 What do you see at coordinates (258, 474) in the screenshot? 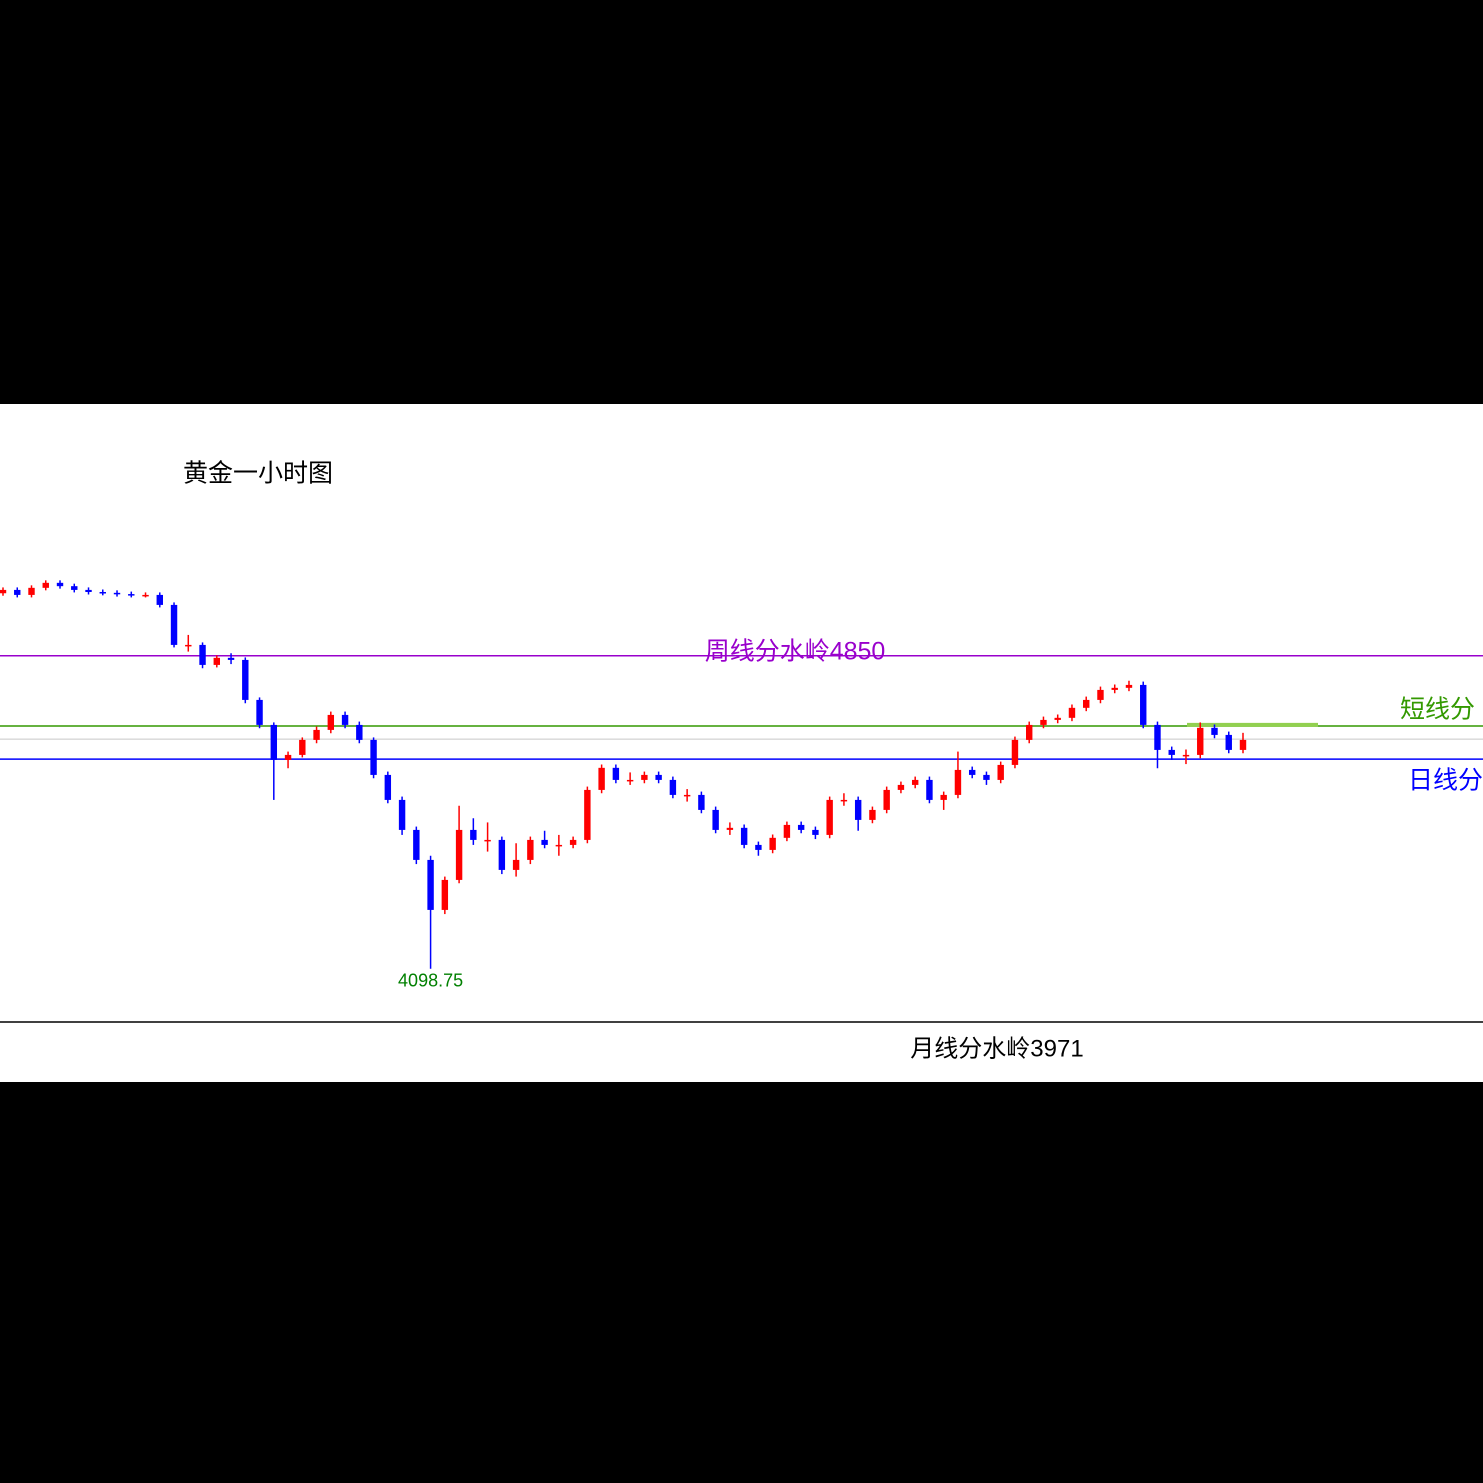
I see `chart-title: 黄金一小时图` at bounding box center [258, 474].